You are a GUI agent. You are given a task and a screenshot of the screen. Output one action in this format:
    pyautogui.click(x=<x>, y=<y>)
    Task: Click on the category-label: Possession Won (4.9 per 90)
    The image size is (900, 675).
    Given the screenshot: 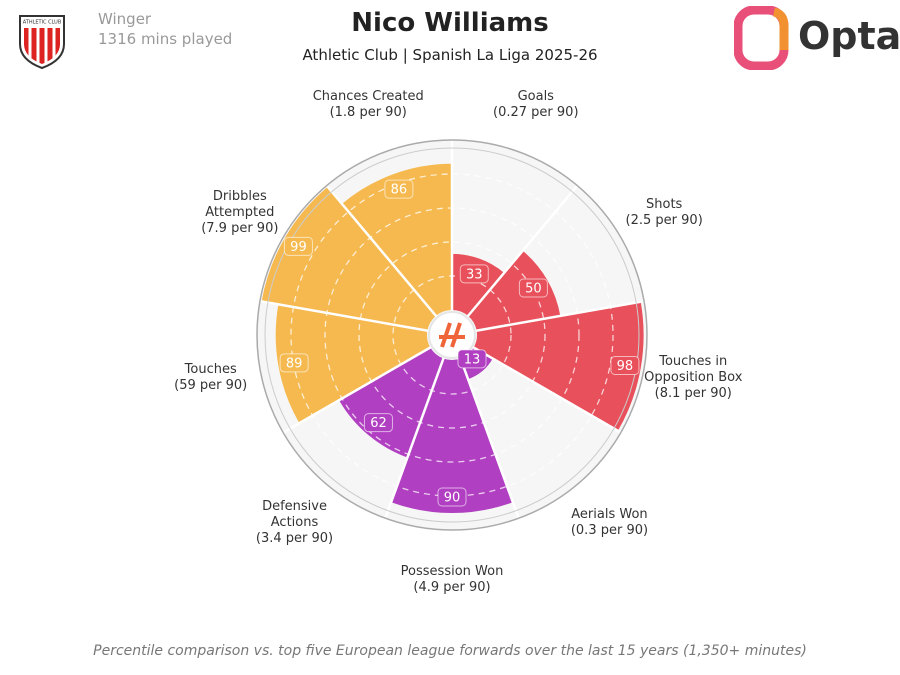 What is the action you would take?
    pyautogui.click(x=452, y=580)
    